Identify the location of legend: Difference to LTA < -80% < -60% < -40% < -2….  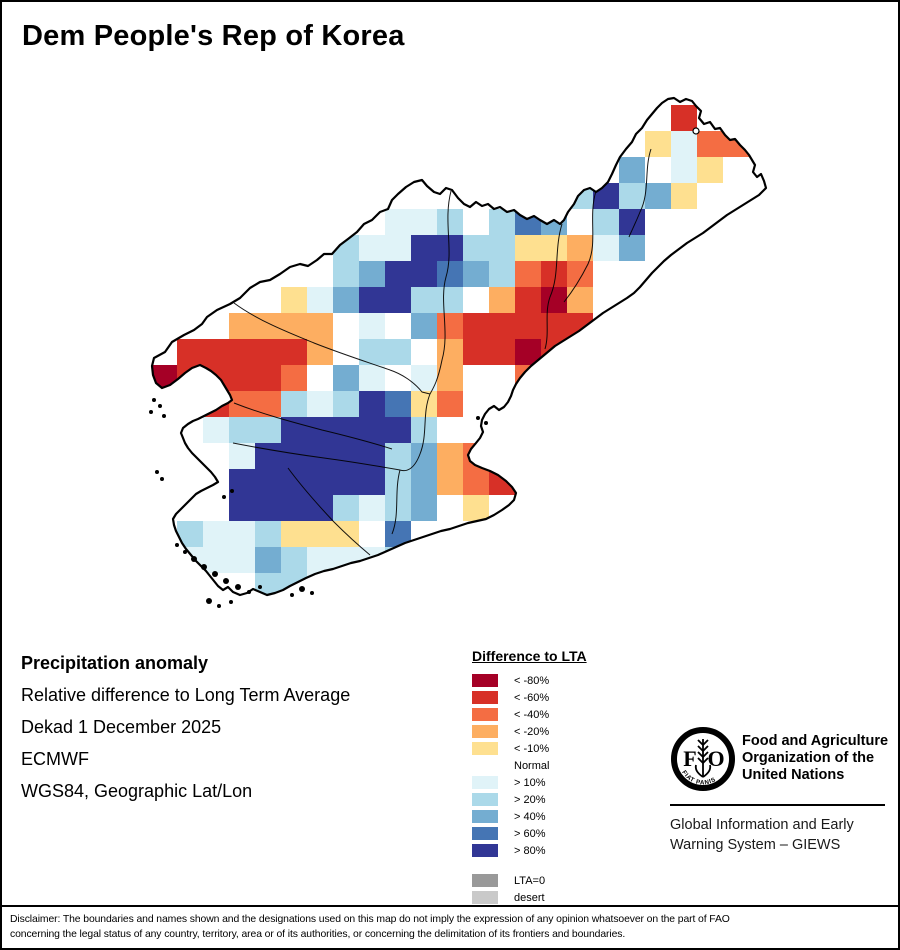
(562, 777).